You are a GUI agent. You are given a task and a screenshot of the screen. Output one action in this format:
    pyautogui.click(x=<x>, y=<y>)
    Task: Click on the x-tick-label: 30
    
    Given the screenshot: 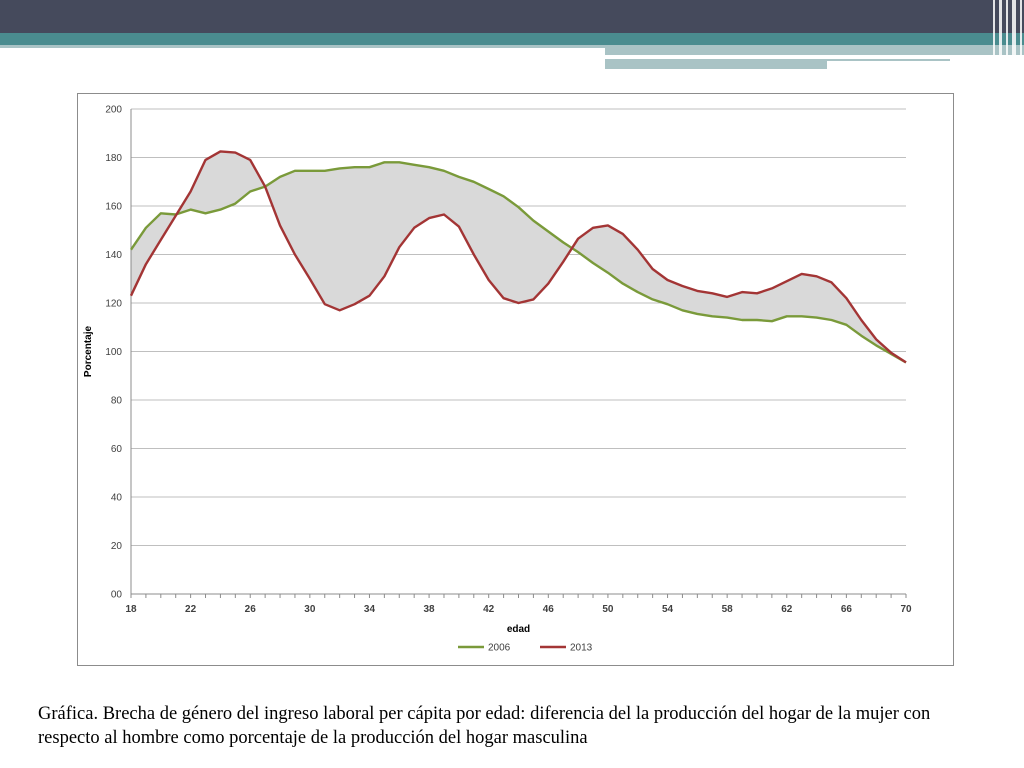 What is the action you would take?
    pyautogui.click(x=310, y=609)
    